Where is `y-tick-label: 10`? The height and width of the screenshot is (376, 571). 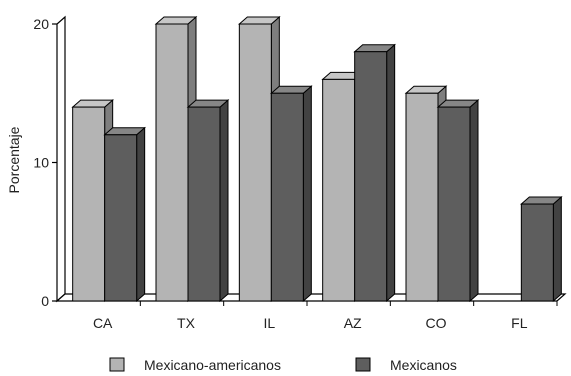
y-tick-label: 10 is located at coordinates (41, 163).